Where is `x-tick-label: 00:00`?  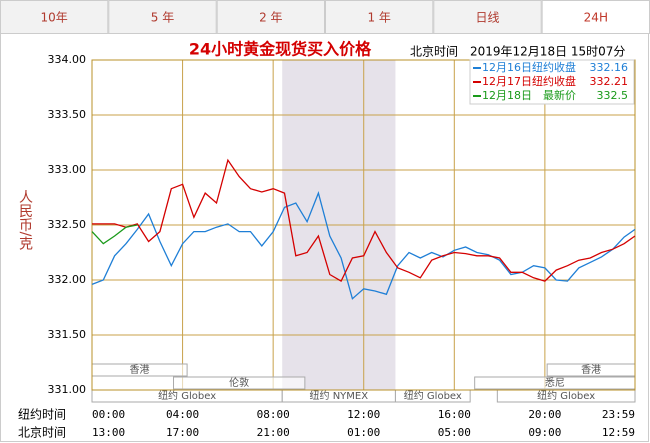
x-tick-label: 00:00 is located at coordinates (108, 414).